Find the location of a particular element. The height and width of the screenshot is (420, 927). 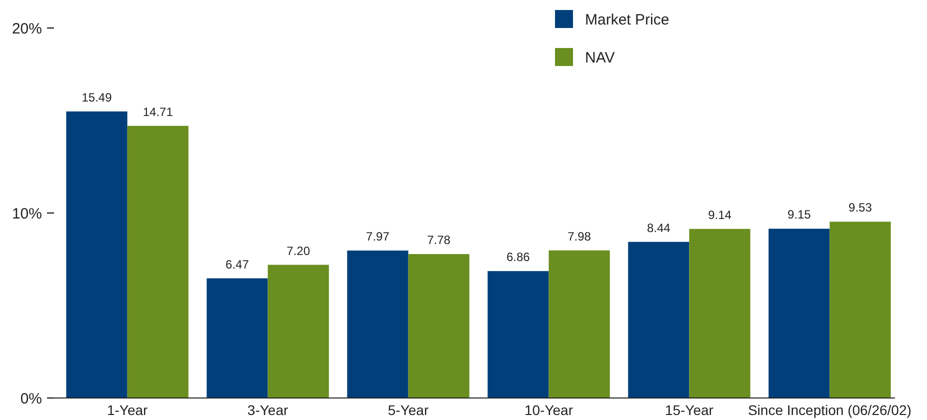

data-label: 7.98 is located at coordinates (580, 236).